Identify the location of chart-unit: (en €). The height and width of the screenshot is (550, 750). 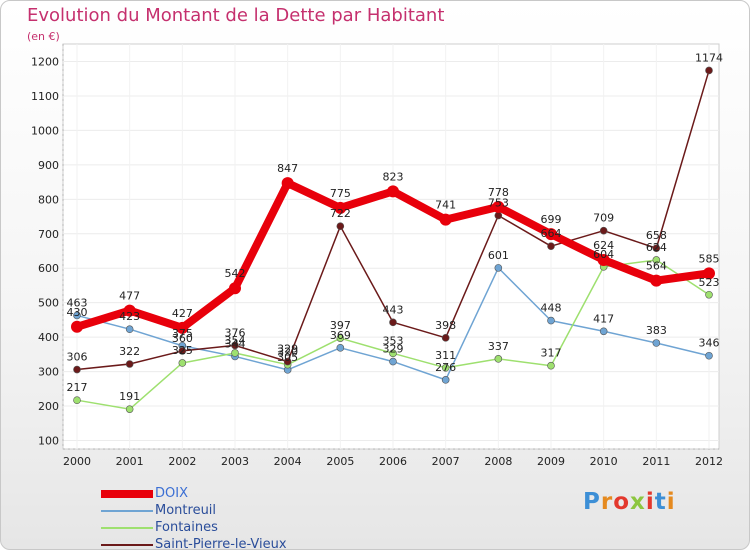
(43, 36).